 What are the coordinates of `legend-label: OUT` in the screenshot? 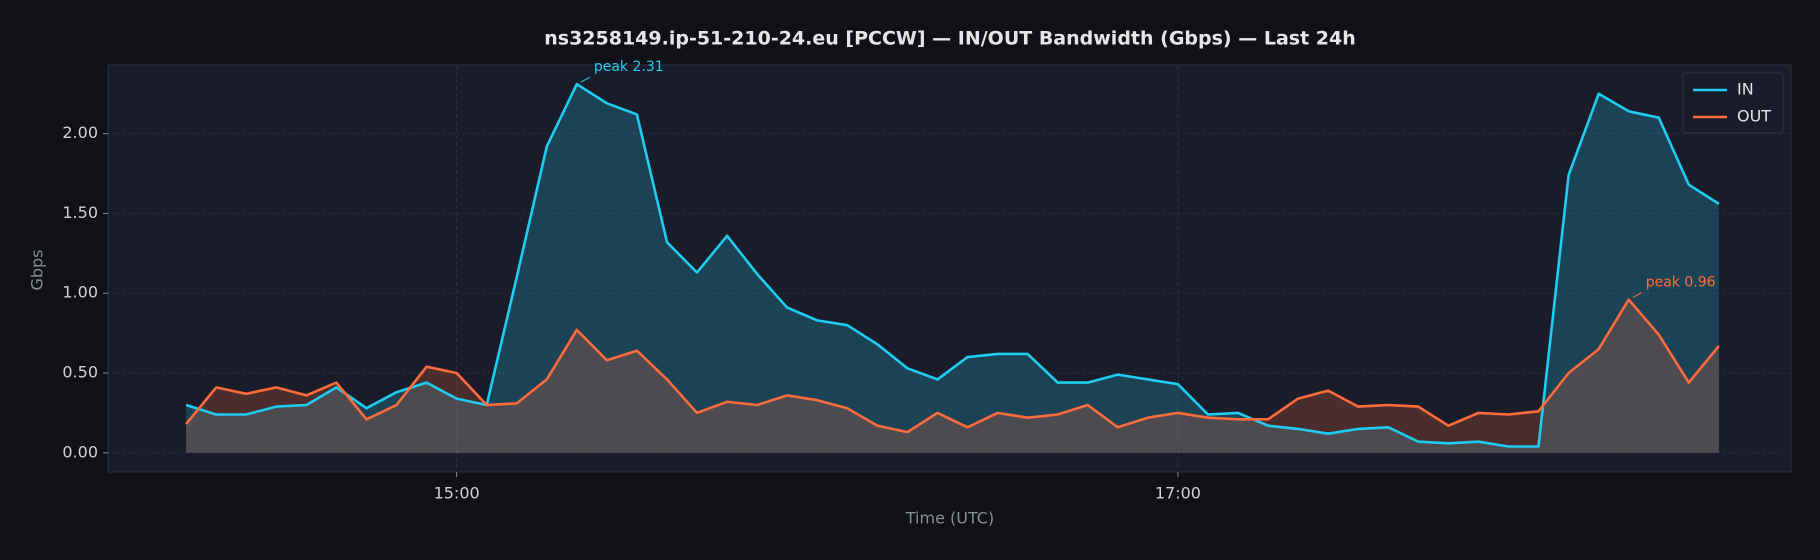 It's located at (1754, 116).